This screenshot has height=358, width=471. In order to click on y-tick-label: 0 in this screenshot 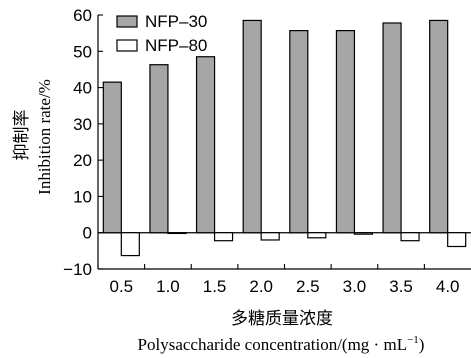, I will do `click(87, 233)`.